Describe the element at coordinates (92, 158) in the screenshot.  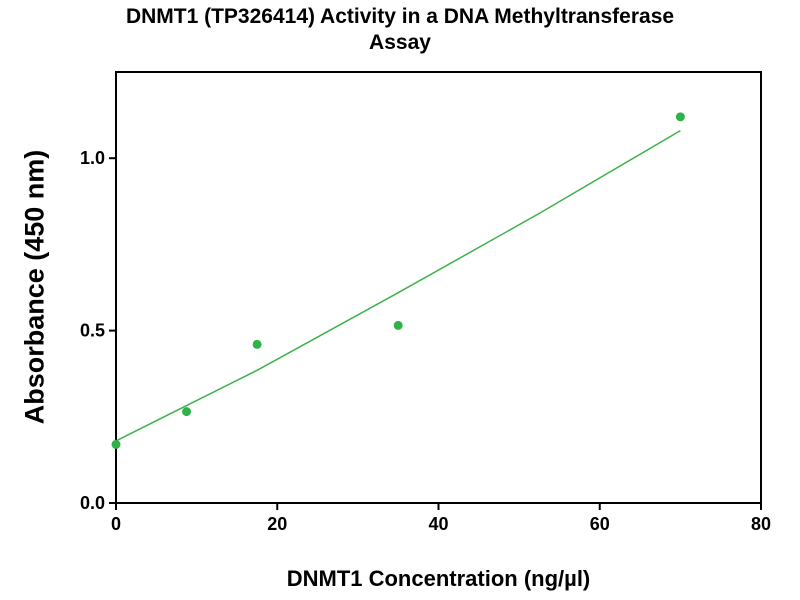
I see `y-tick-label-1: 1.0` at that location.